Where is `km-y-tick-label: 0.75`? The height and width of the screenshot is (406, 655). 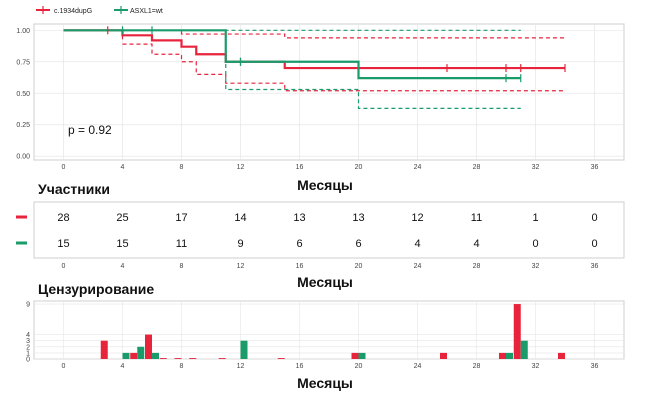 km-y-tick-label: 0.75 is located at coordinates (23, 62).